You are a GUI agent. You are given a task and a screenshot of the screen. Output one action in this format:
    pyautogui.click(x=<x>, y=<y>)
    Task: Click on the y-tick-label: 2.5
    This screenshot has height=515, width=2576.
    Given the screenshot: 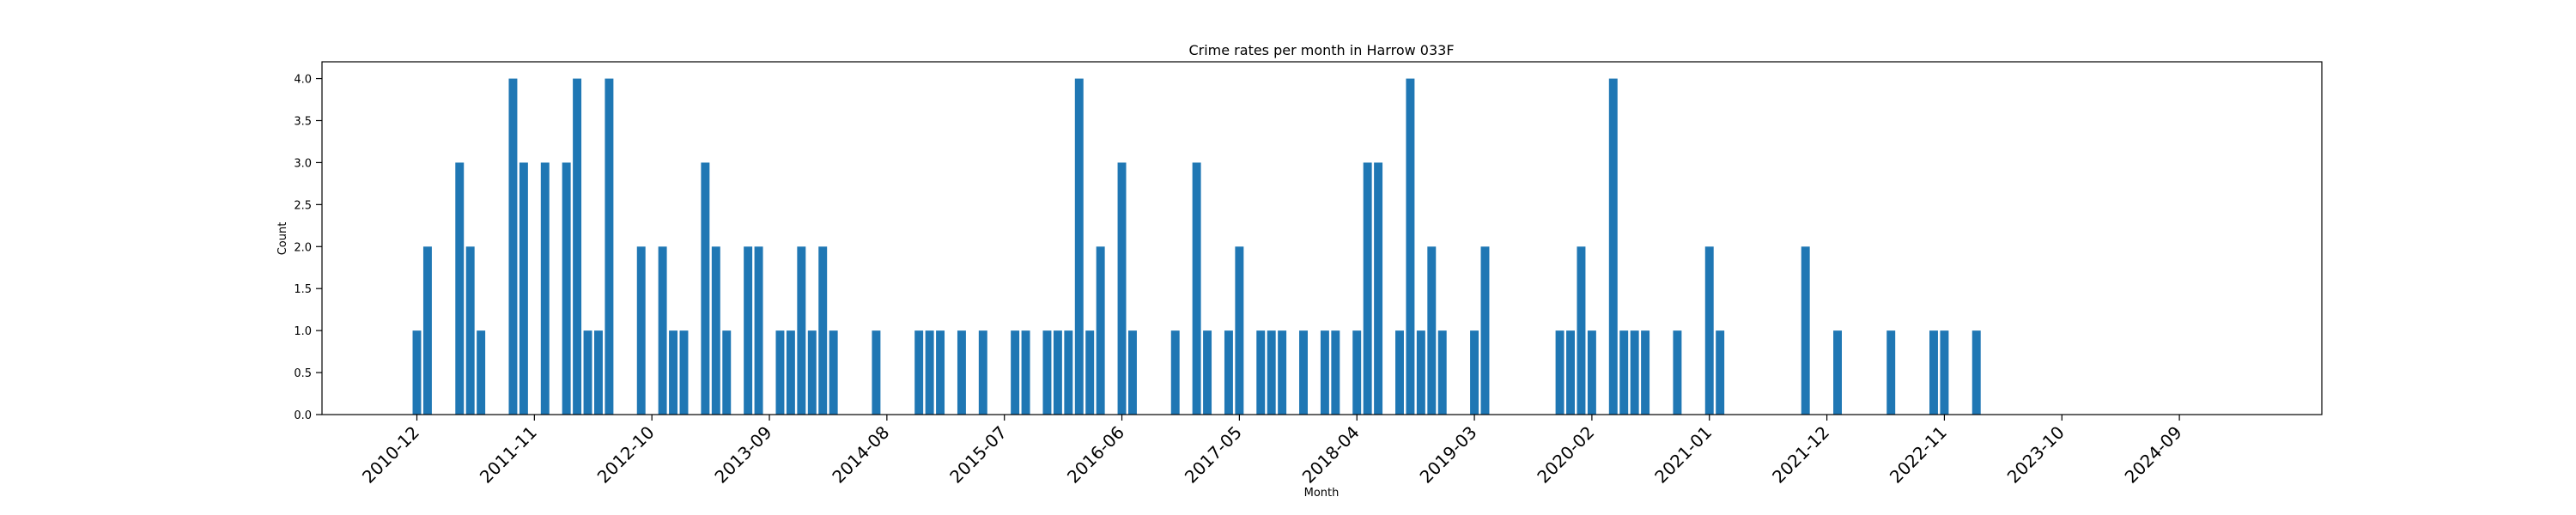 What is the action you would take?
    pyautogui.click(x=303, y=205)
    